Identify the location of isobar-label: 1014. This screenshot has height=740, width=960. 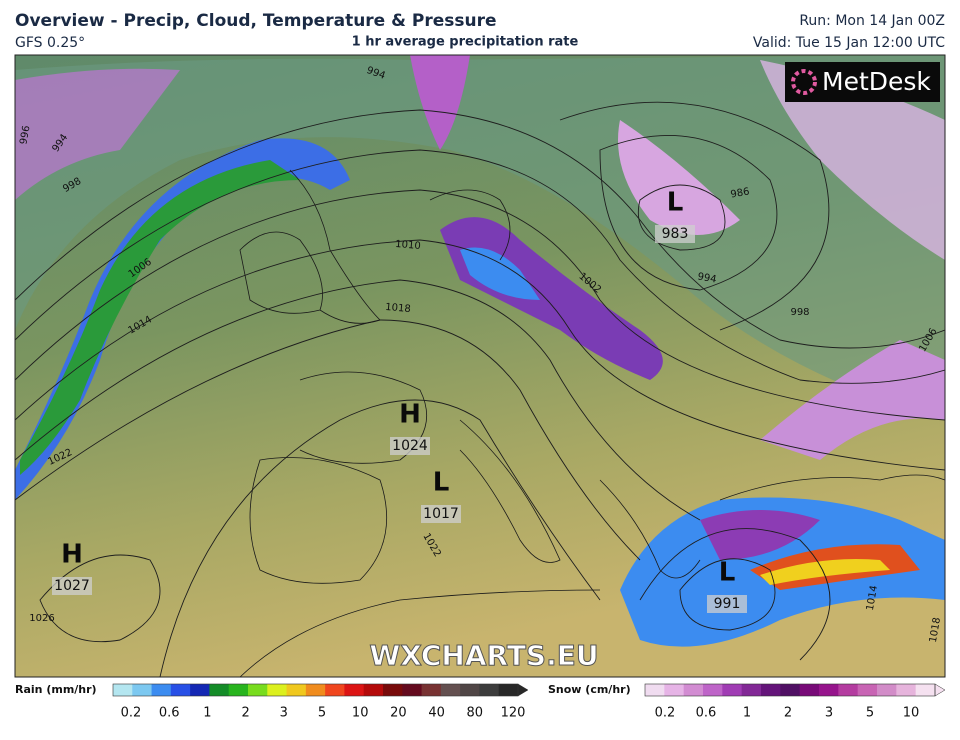
(872, 598).